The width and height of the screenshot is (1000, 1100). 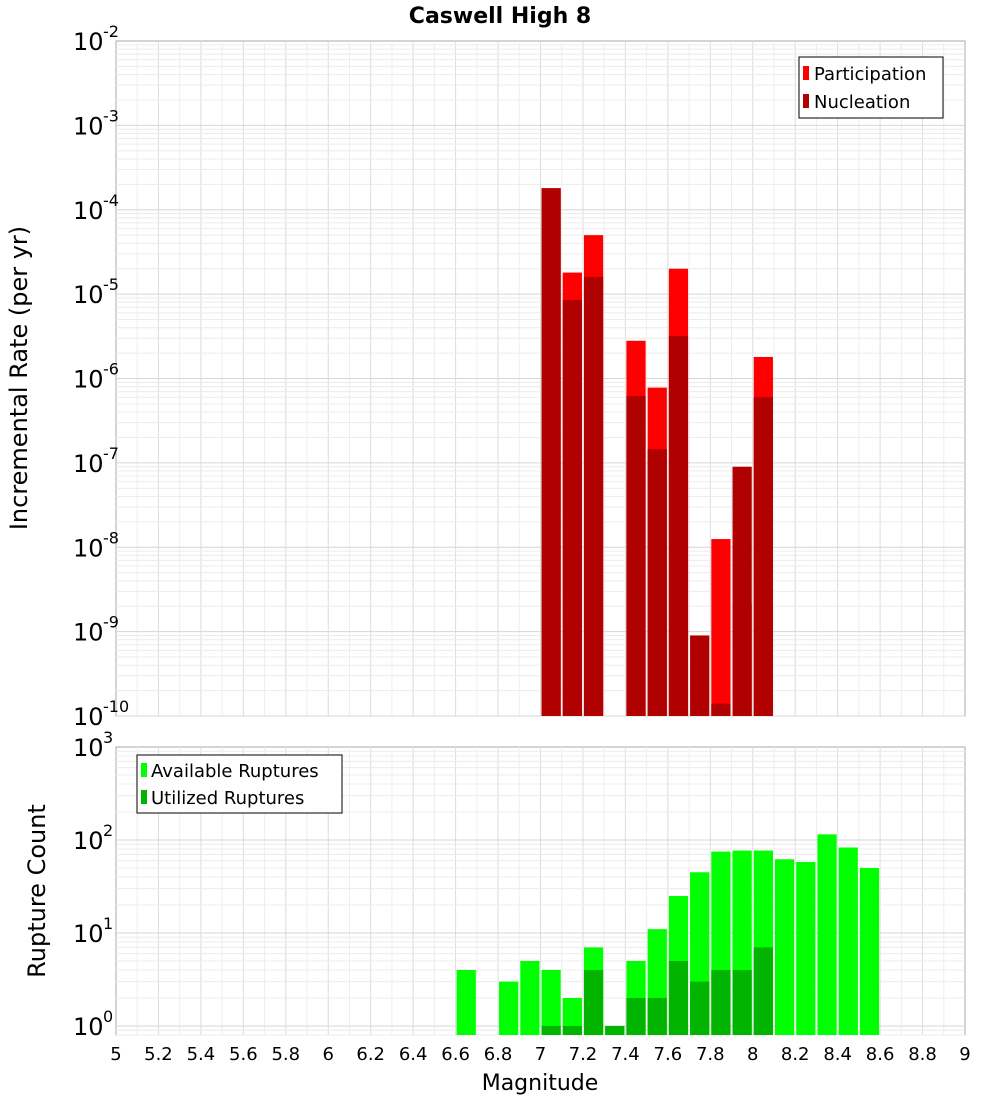 What do you see at coordinates (721, 627) in the screenshot?
I see `bar-participation` at bounding box center [721, 627].